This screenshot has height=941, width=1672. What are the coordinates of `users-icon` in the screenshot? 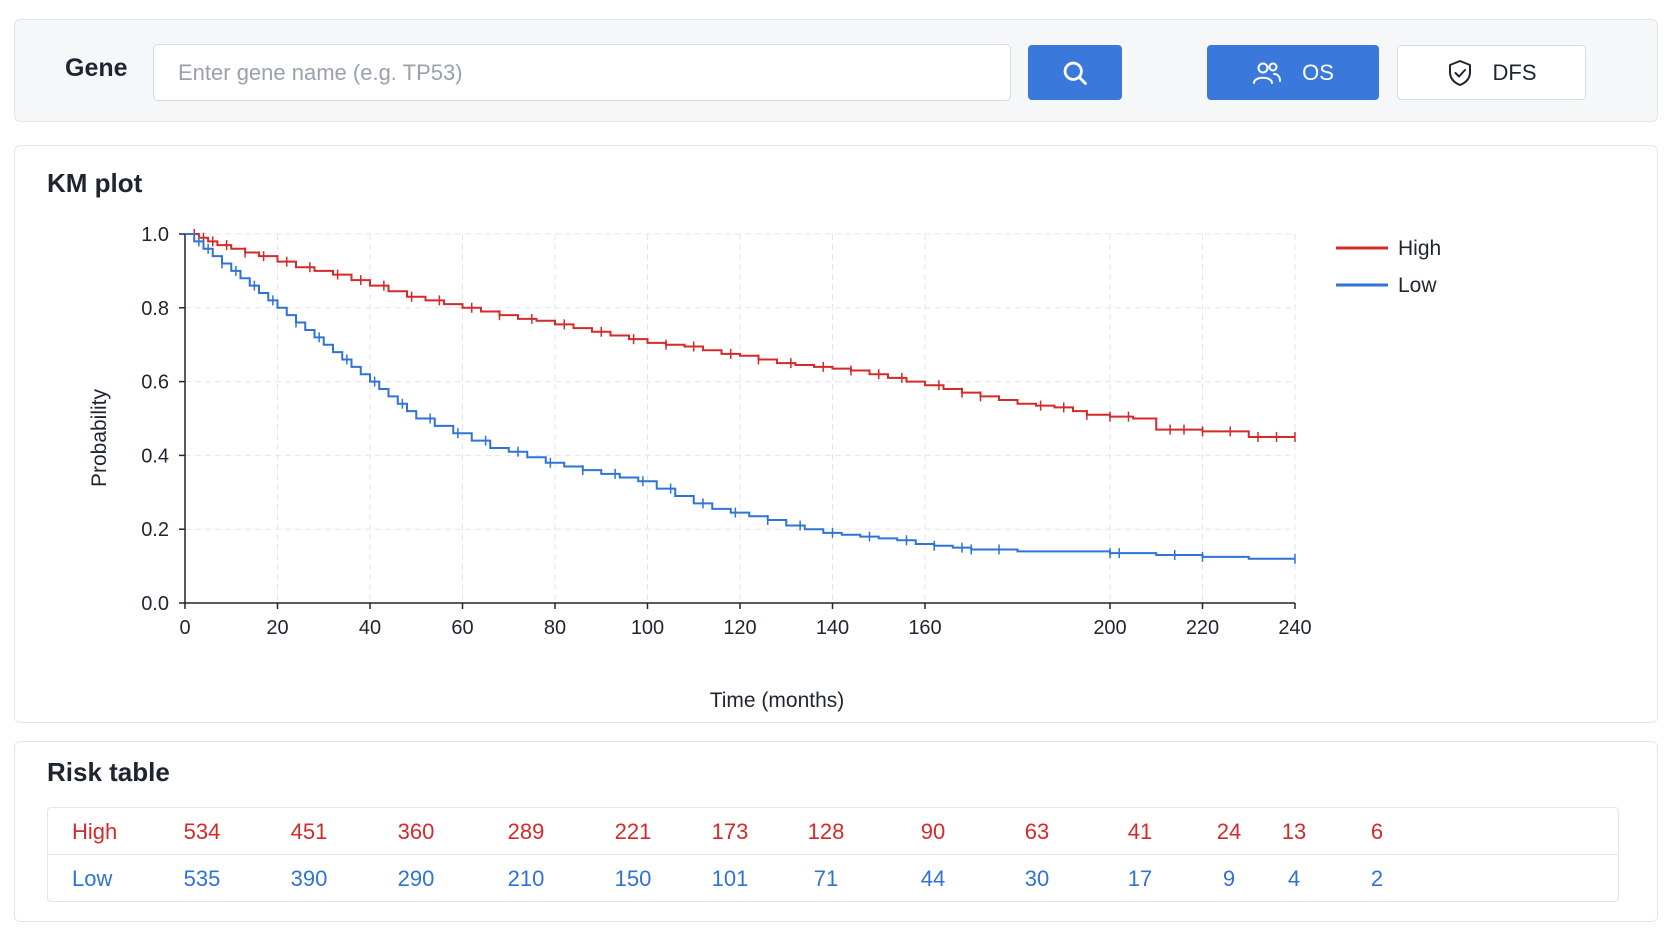 It's located at (1267, 73).